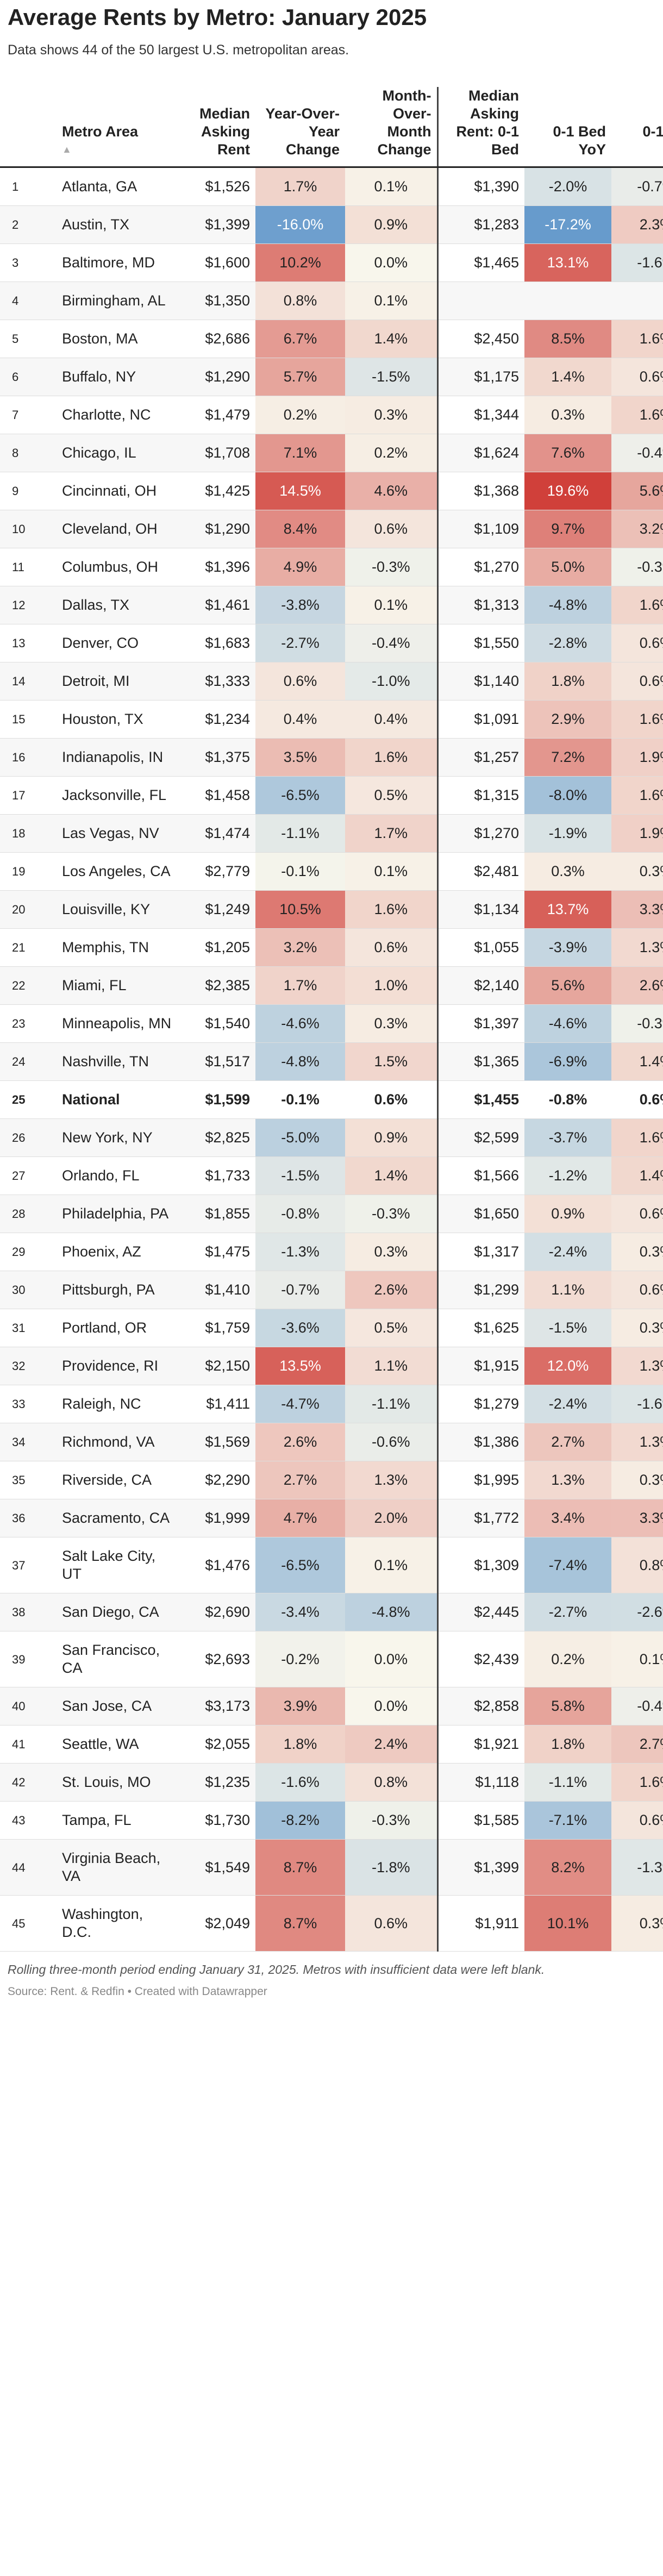 This screenshot has width=663, height=2576. What do you see at coordinates (300, 1783) in the screenshot?
I see `value-cell: -1.6%` at bounding box center [300, 1783].